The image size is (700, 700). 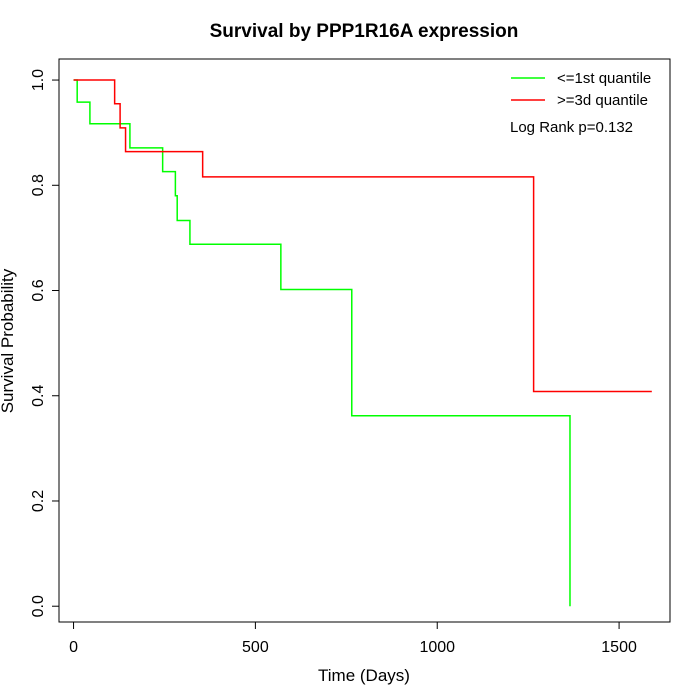 What do you see at coordinates (604, 78) in the screenshot?
I see `legend-label-low: <=1st quantile` at bounding box center [604, 78].